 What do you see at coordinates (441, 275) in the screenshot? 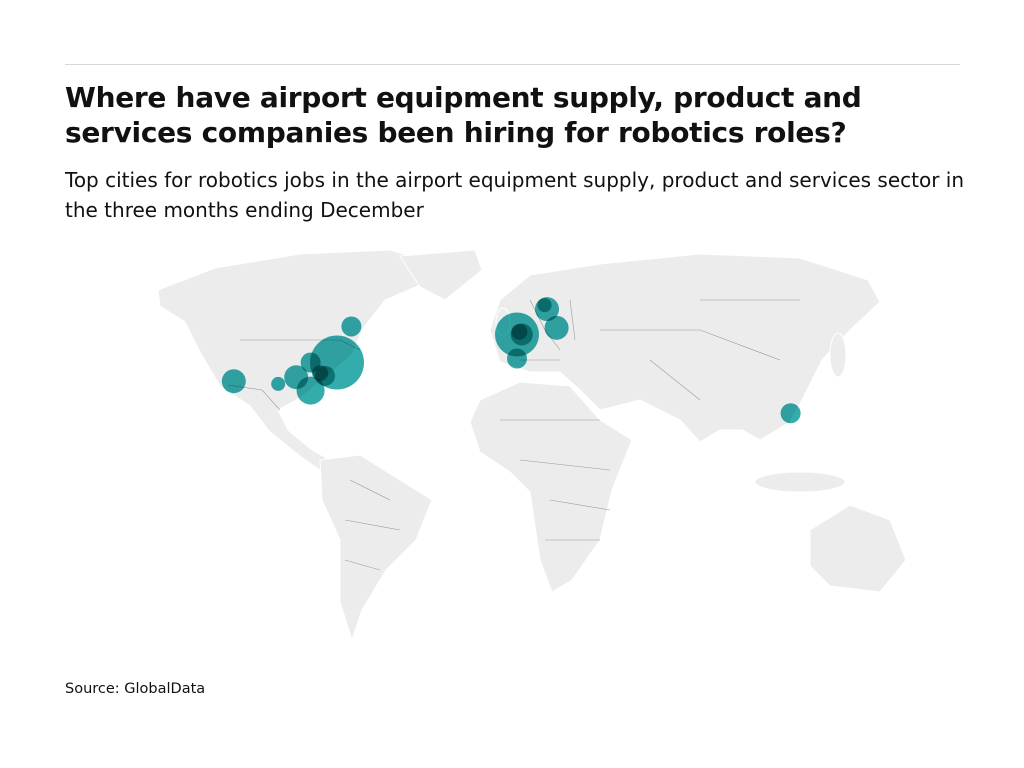
I see `land-greenland` at bounding box center [441, 275].